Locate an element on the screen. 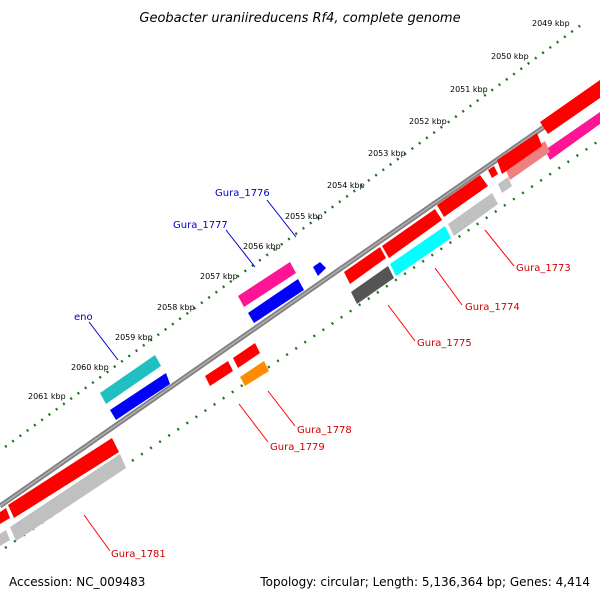 This screenshot has width=600, height=600. leader-eno is located at coordinates (103, 341).